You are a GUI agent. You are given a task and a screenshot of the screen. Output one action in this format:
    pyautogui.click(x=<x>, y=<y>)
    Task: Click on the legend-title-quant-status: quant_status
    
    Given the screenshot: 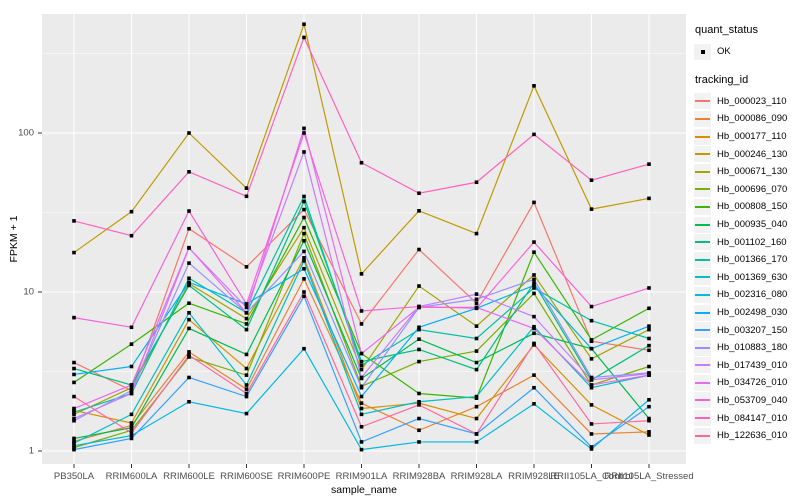 What is the action you would take?
    pyautogui.click(x=726, y=30)
    